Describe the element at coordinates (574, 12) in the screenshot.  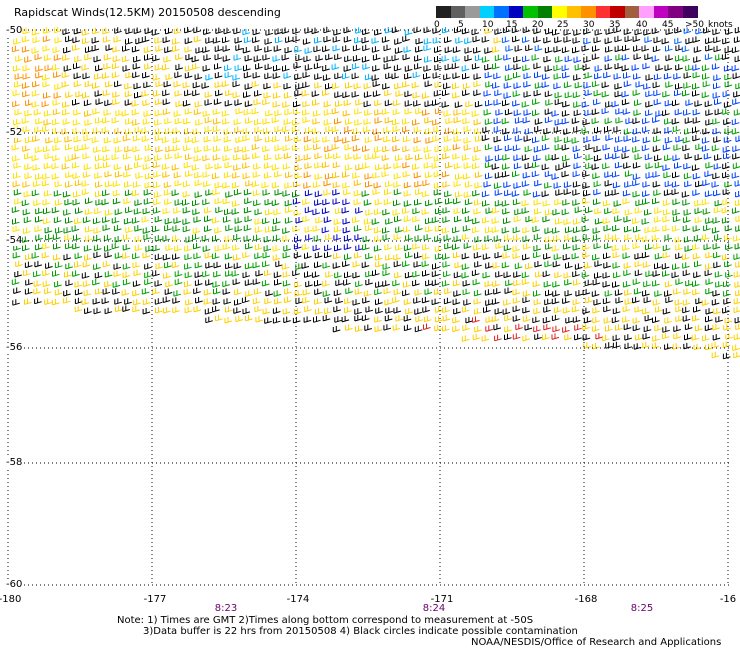
I see `legend-swatch` at that location.